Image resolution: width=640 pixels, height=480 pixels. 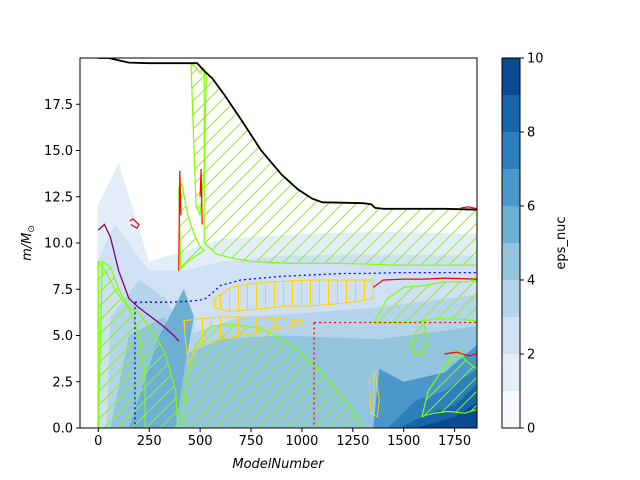 What do you see at coordinates (62, 336) in the screenshot?
I see `y-tick-label: 5.0` at bounding box center [62, 336].